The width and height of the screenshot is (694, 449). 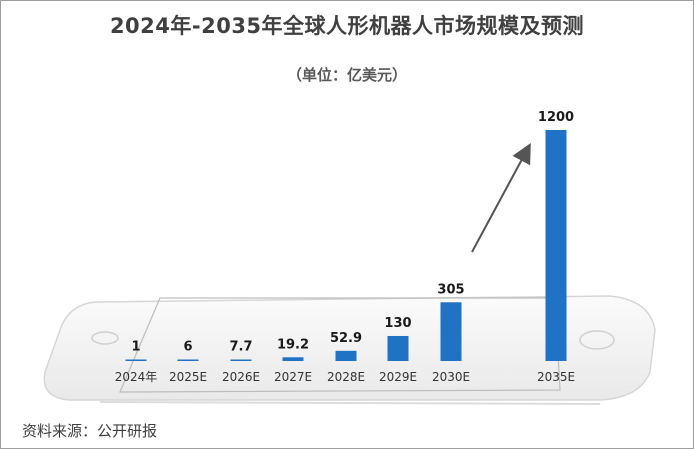 I want to click on category-label-2035E: 2035E, so click(x=556, y=377).